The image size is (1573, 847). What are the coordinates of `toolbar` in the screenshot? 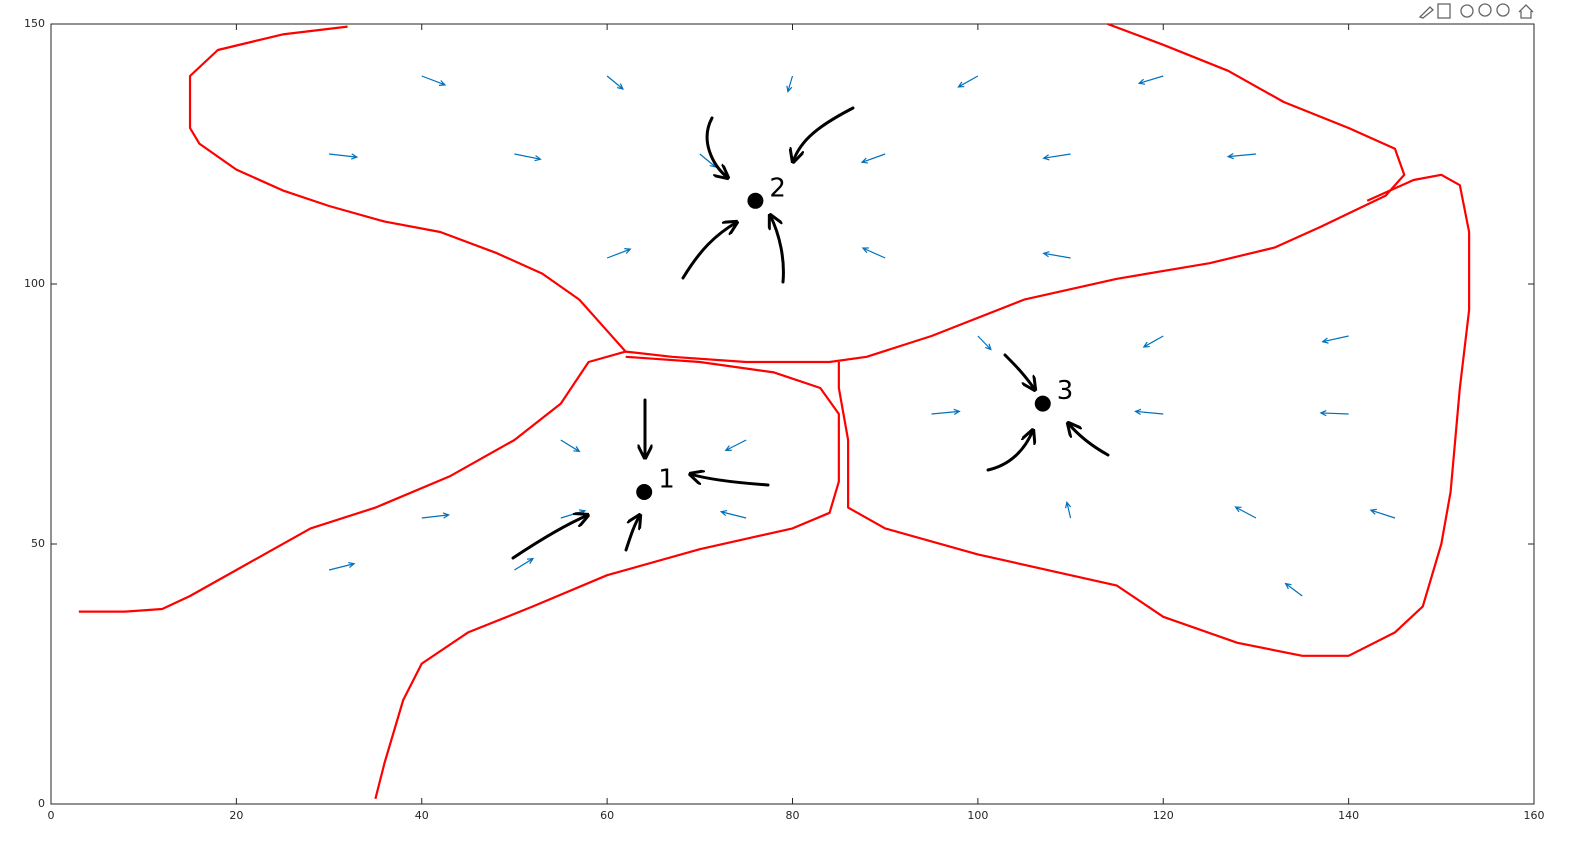 It's located at (1476, 11).